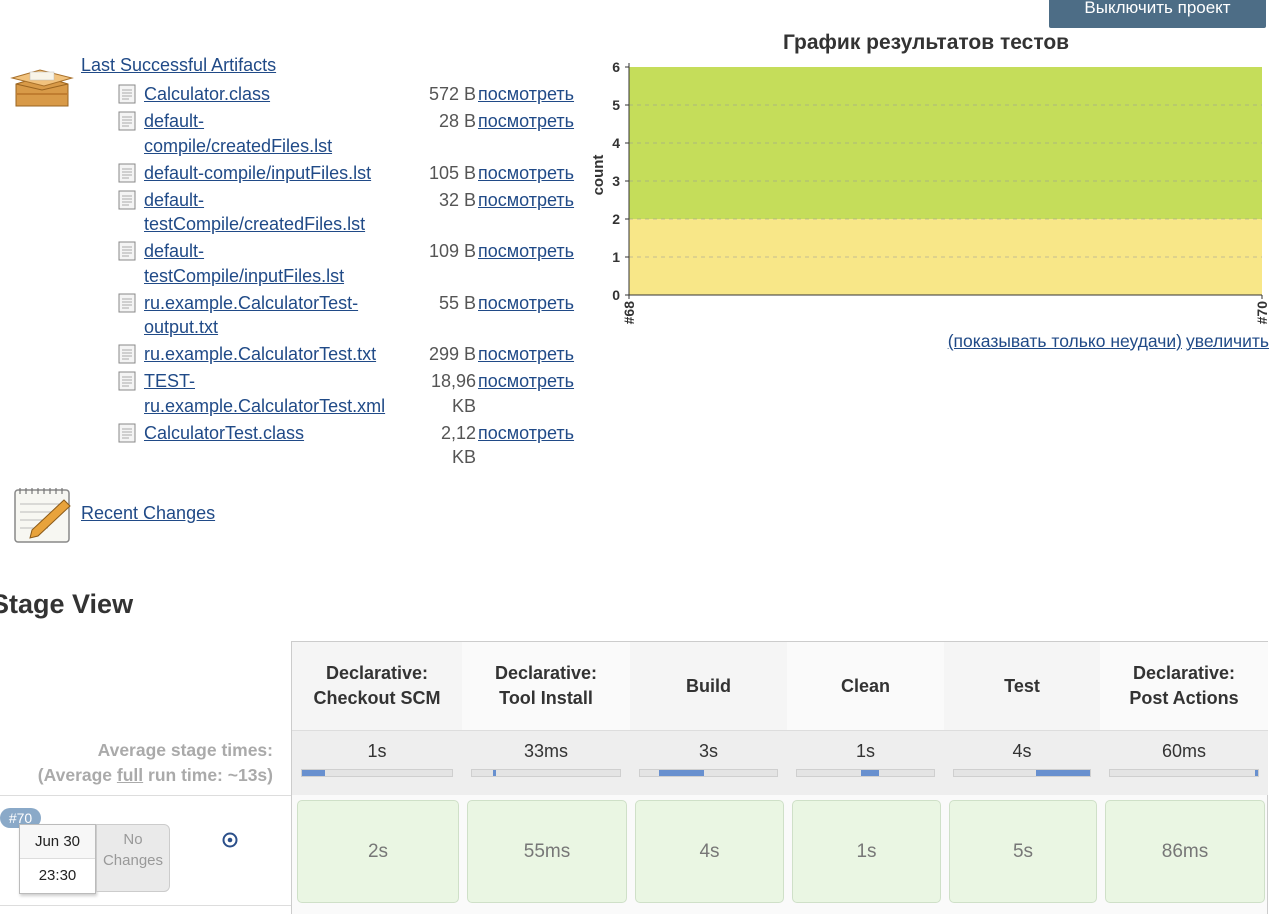  Describe the element at coordinates (42, 515) in the screenshot. I see `notepad-icon` at that location.